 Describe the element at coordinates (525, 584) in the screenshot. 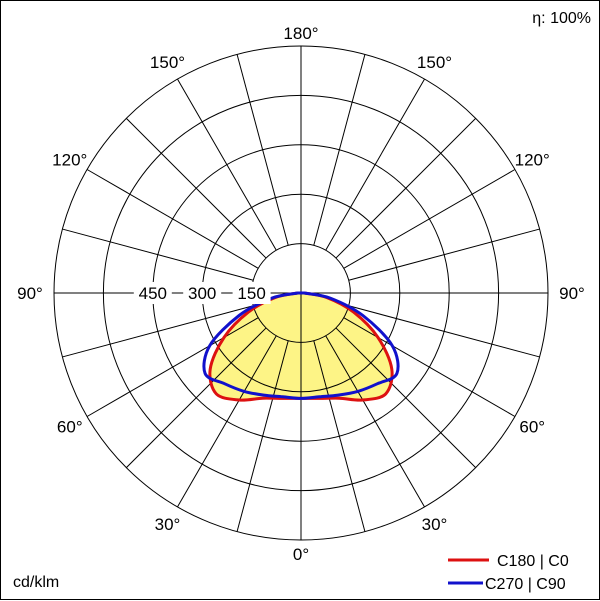

I see `legend-label-c270: C270 | C90` at that location.